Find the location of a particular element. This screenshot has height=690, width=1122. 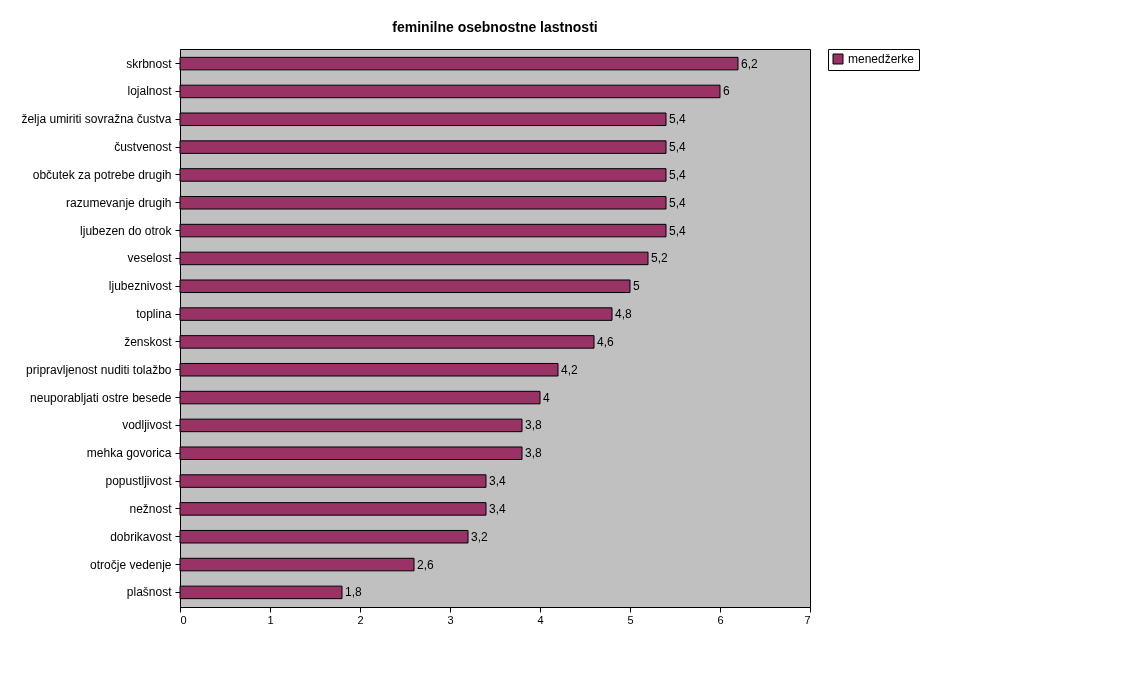

data-label: 4,8 is located at coordinates (624, 314).